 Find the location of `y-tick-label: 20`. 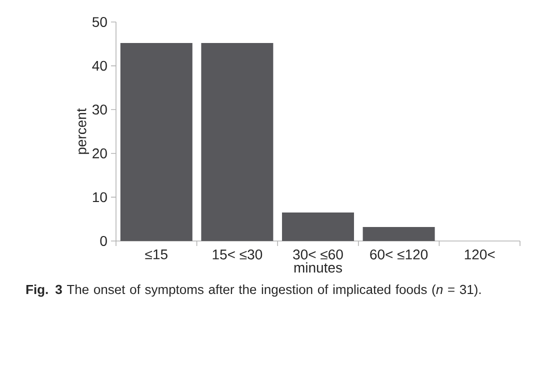

y-tick-label: 20 is located at coordinates (99, 153).